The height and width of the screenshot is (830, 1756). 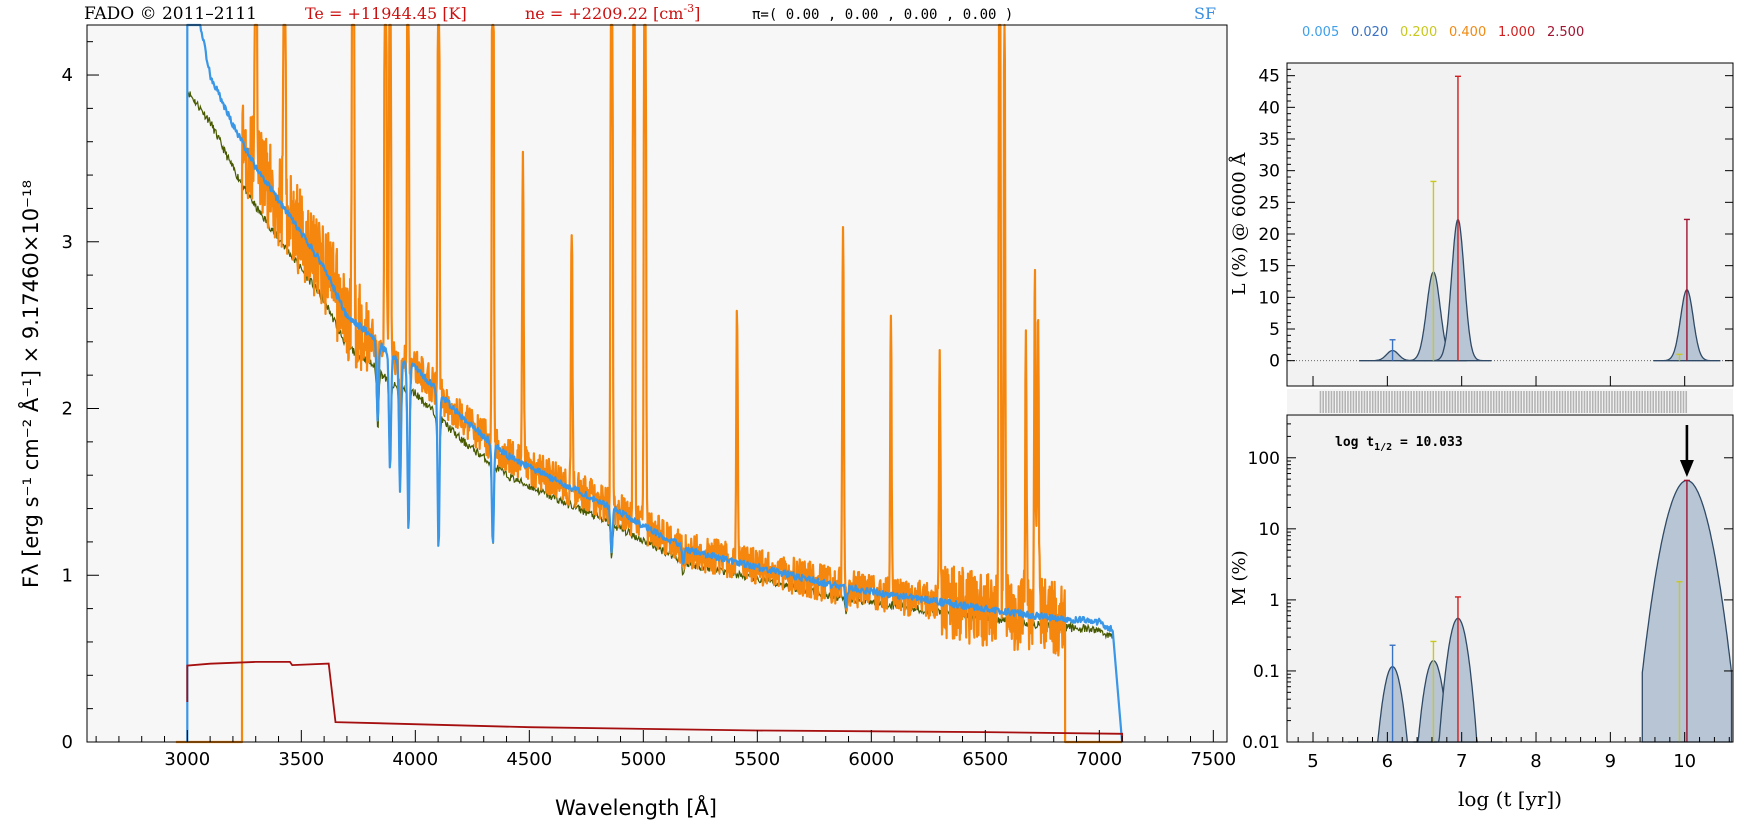 I want to click on mass-annotation-value: = 10.033, so click(x=1427, y=442).